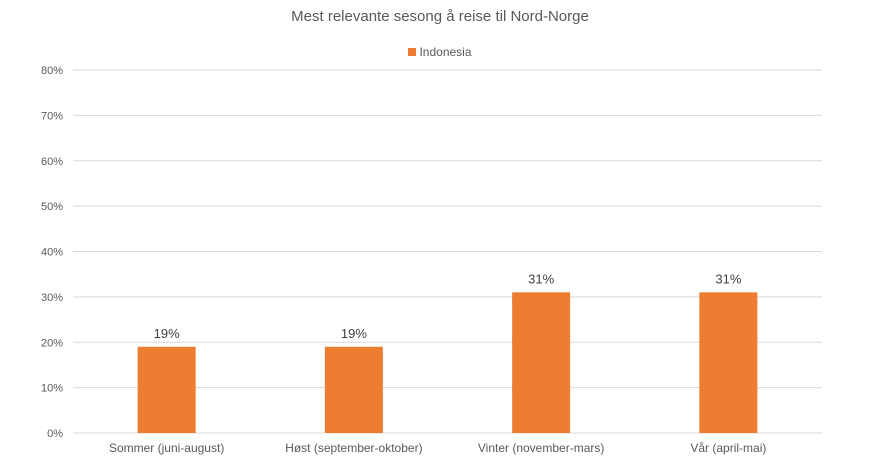  I want to click on x-tick-label-2: Vinter (november-mars), so click(541, 448).